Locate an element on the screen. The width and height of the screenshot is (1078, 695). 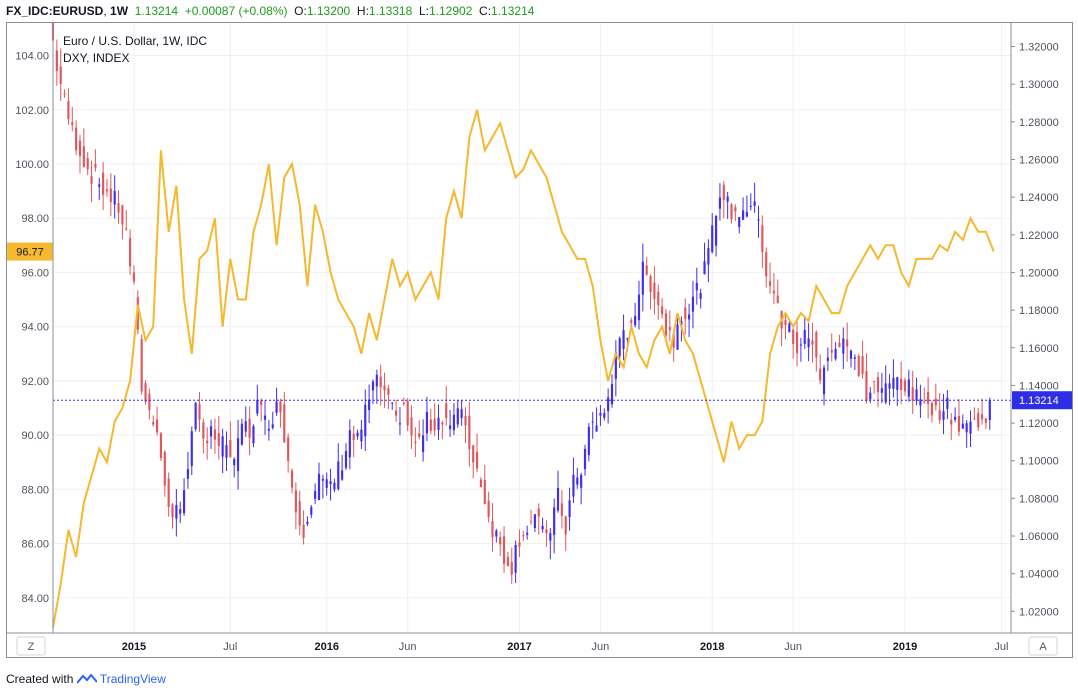
low-label: L: is located at coordinates (423, 11).